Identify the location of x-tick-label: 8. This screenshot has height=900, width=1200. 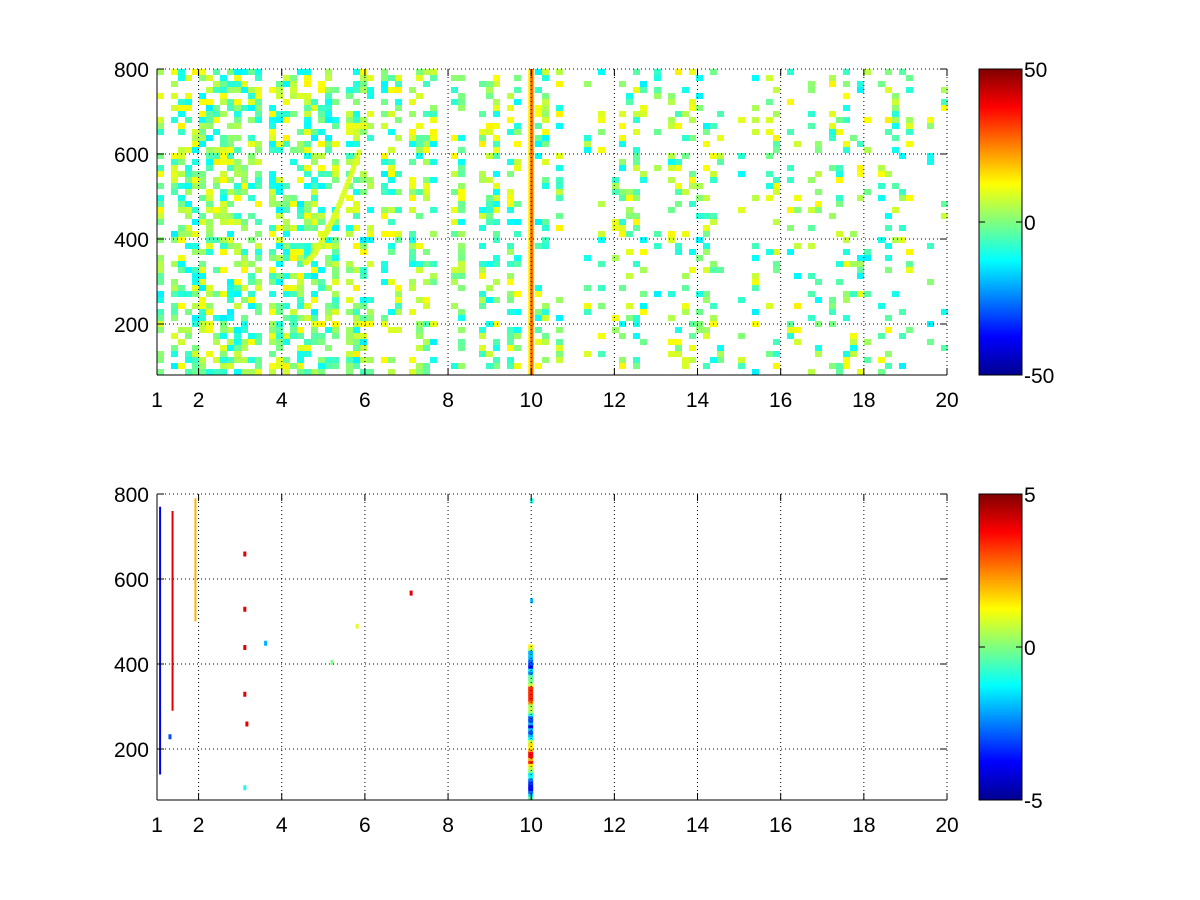
(448, 400).